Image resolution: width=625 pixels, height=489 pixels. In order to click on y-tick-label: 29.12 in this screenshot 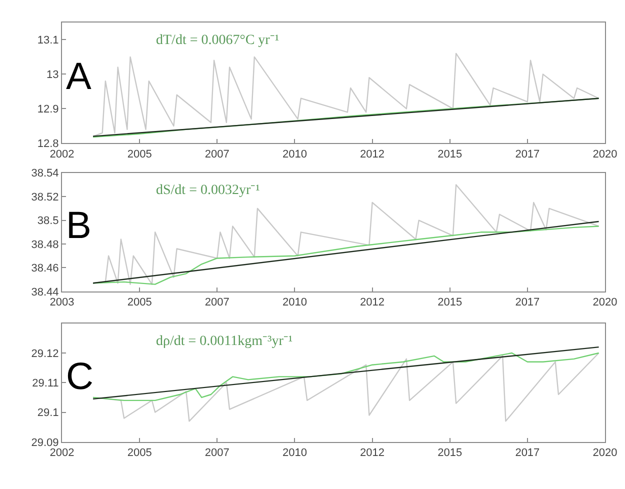, I will do `click(45, 354)`.